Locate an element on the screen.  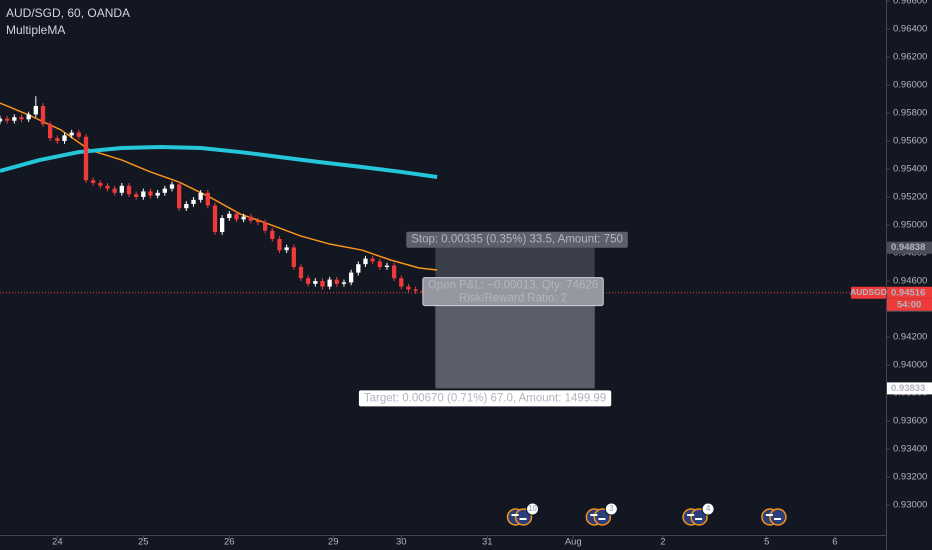
pnl-bg is located at coordinates (513, 292).